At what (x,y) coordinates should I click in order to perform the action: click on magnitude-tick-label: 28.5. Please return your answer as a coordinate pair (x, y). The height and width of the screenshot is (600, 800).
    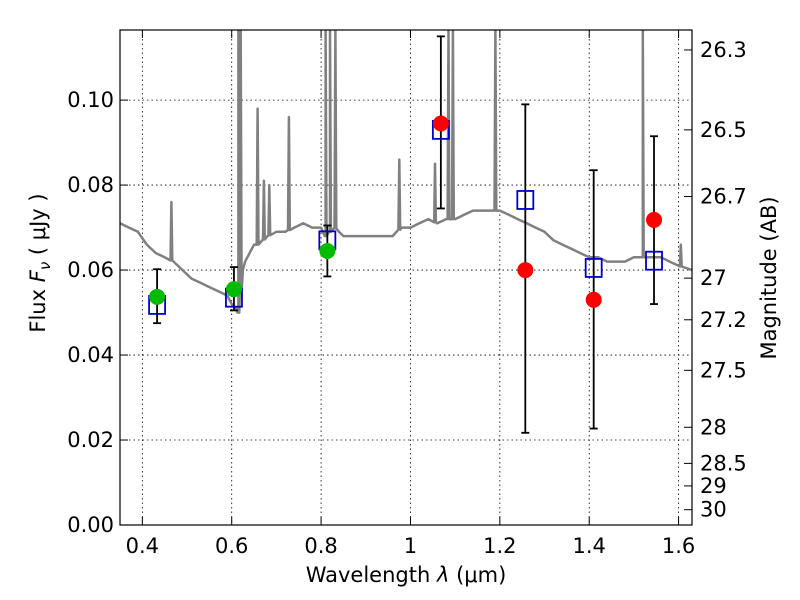
    Looking at the image, I should click on (723, 463).